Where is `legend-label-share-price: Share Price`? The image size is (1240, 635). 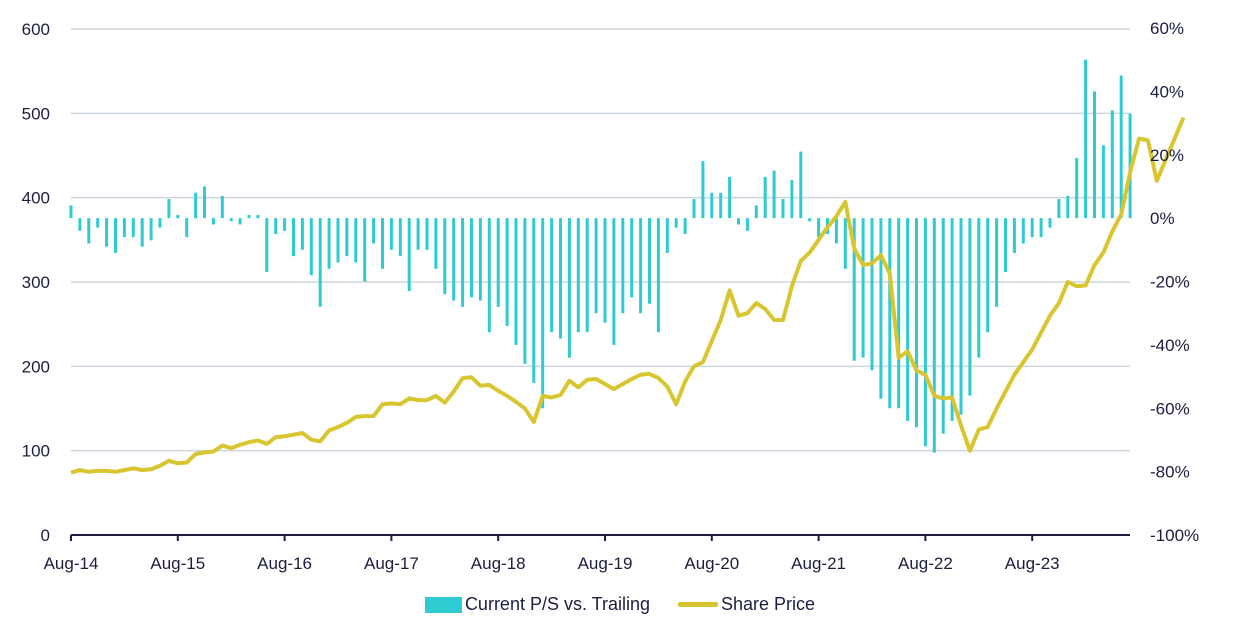
legend-label-share-price: Share Price is located at coordinates (768, 604).